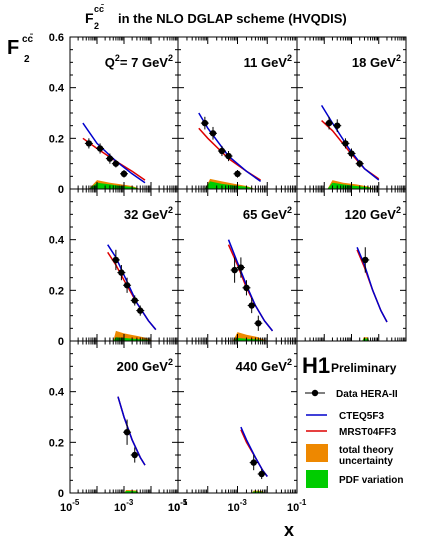 This screenshot has height=545, width=421. What do you see at coordinates (252, 214) in the screenshot?
I see `q2-value: 65` at bounding box center [252, 214].